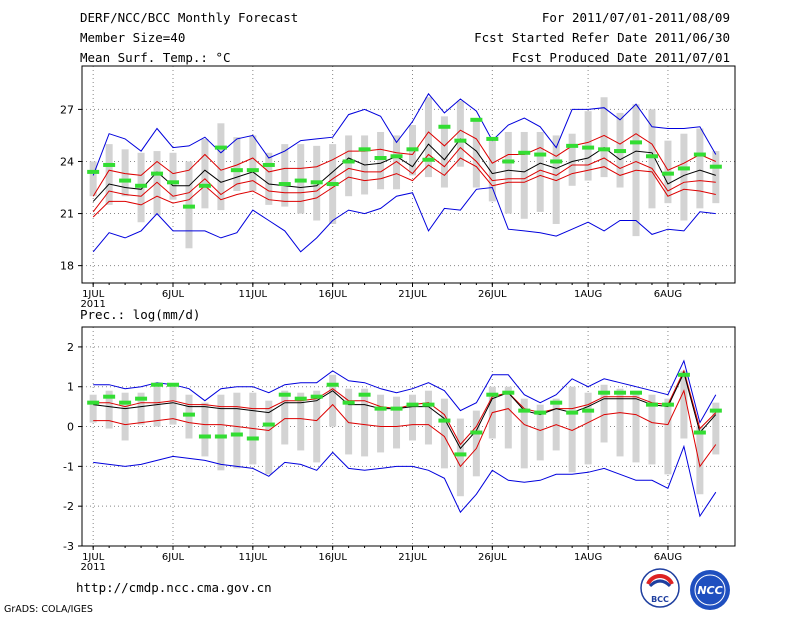  Describe the element at coordinates (173, 294) in the screenshot. I see `temp-xtick-label: 6JUL` at that location.